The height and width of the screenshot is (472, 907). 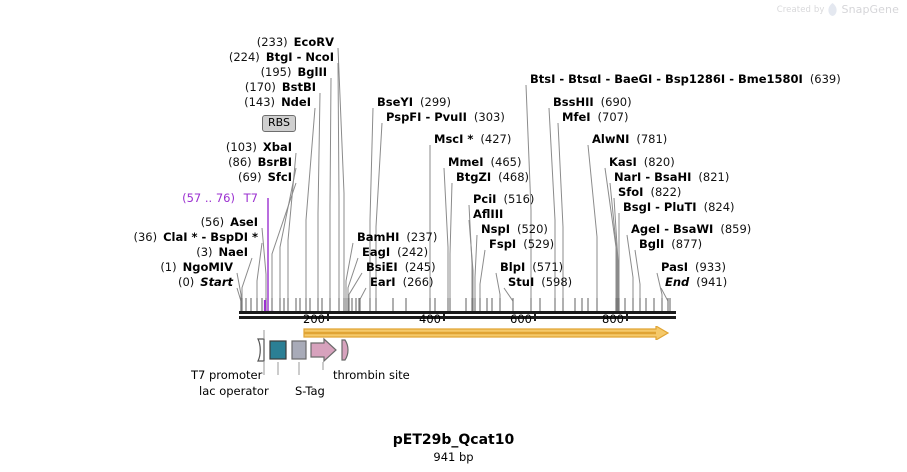 I want to click on feature-label: lac operator, so click(x=234, y=391).